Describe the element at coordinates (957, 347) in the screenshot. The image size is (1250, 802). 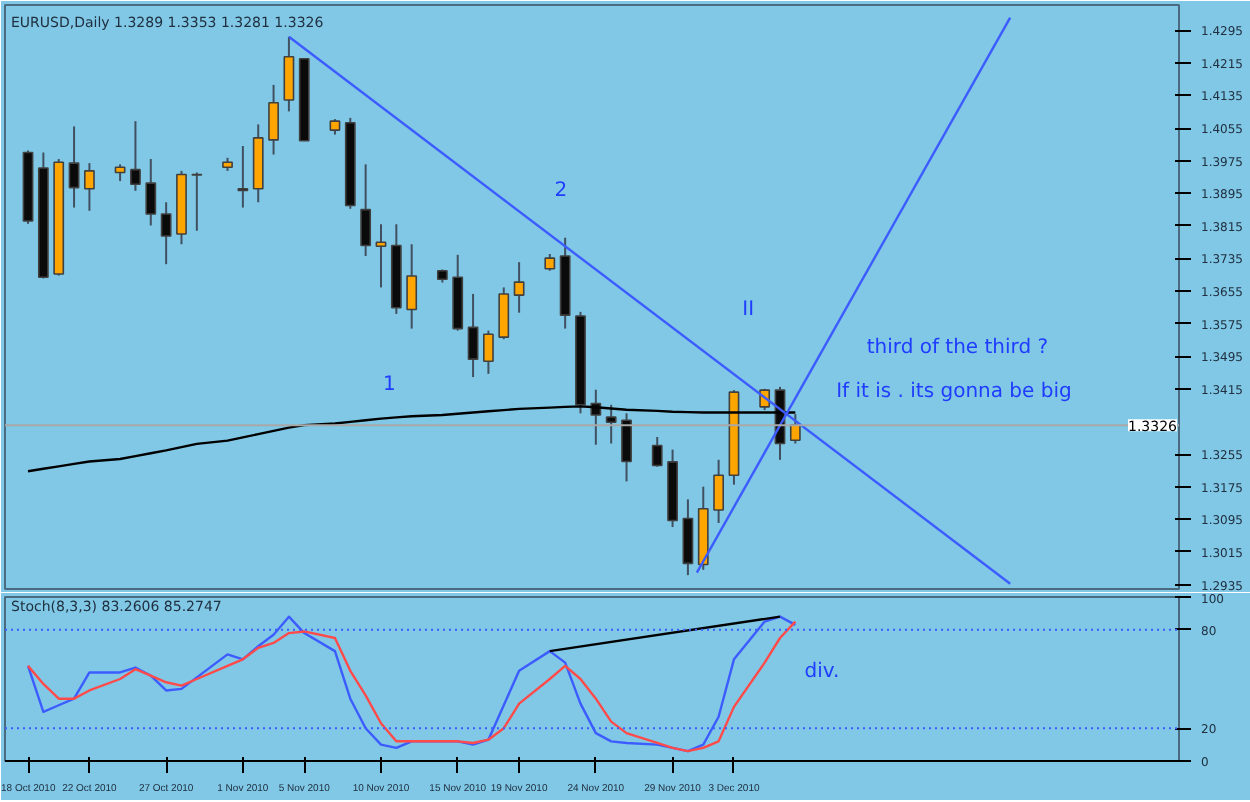
I see `annotation: third of the third ?` at that location.